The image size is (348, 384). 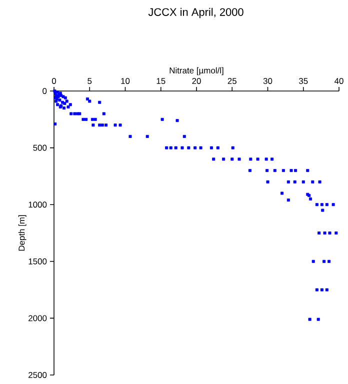 What do you see at coordinates (37, 375) in the screenshot?
I see `y-tick-label: 2500` at bounding box center [37, 375].